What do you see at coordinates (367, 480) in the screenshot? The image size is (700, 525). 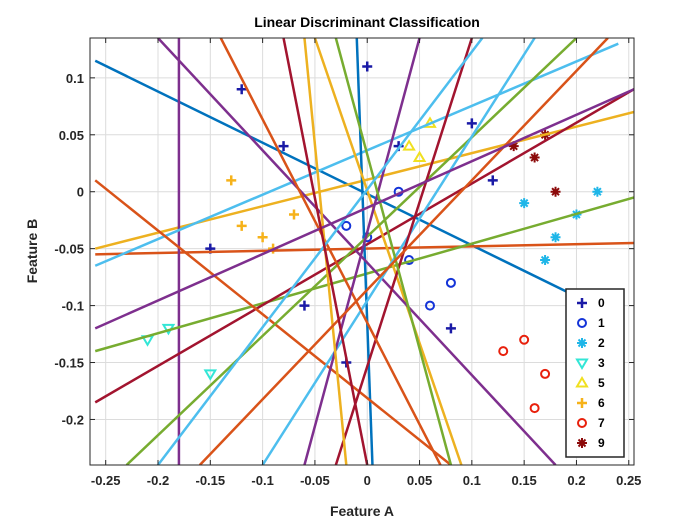 I see `x-tick-label: 0` at bounding box center [367, 480].